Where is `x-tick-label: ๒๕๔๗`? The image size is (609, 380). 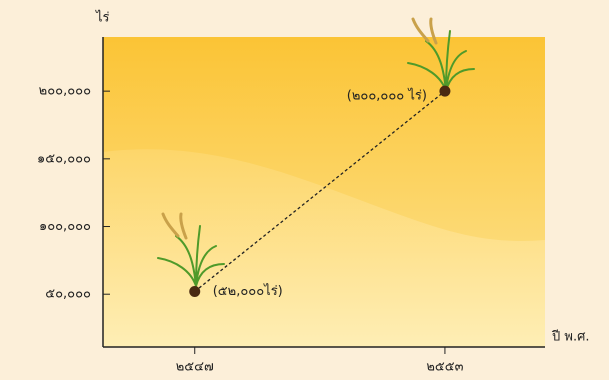
x-tick-label: ๒๕๔๗ is located at coordinates (195, 367).